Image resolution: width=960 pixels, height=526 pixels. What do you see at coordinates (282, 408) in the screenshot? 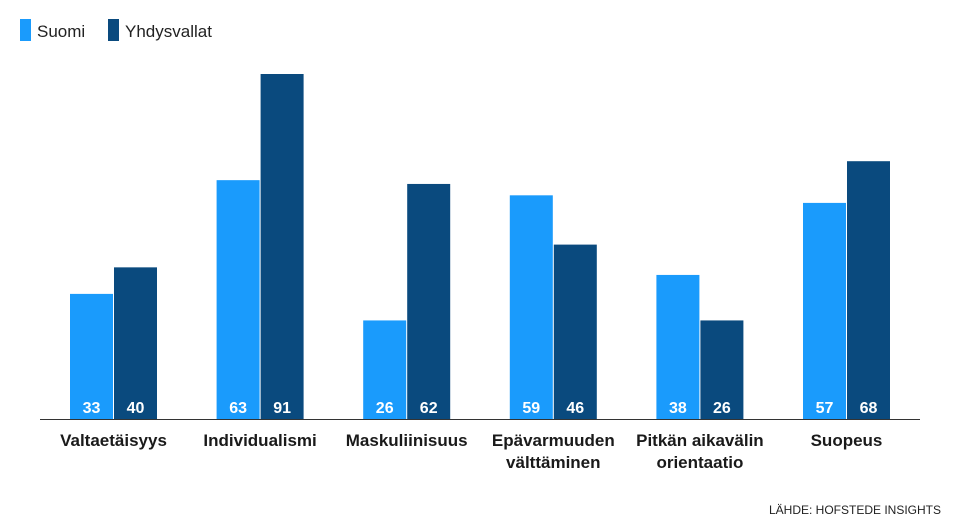
I see `value-label-yhdysvallat-individualismi: 91` at bounding box center [282, 408].